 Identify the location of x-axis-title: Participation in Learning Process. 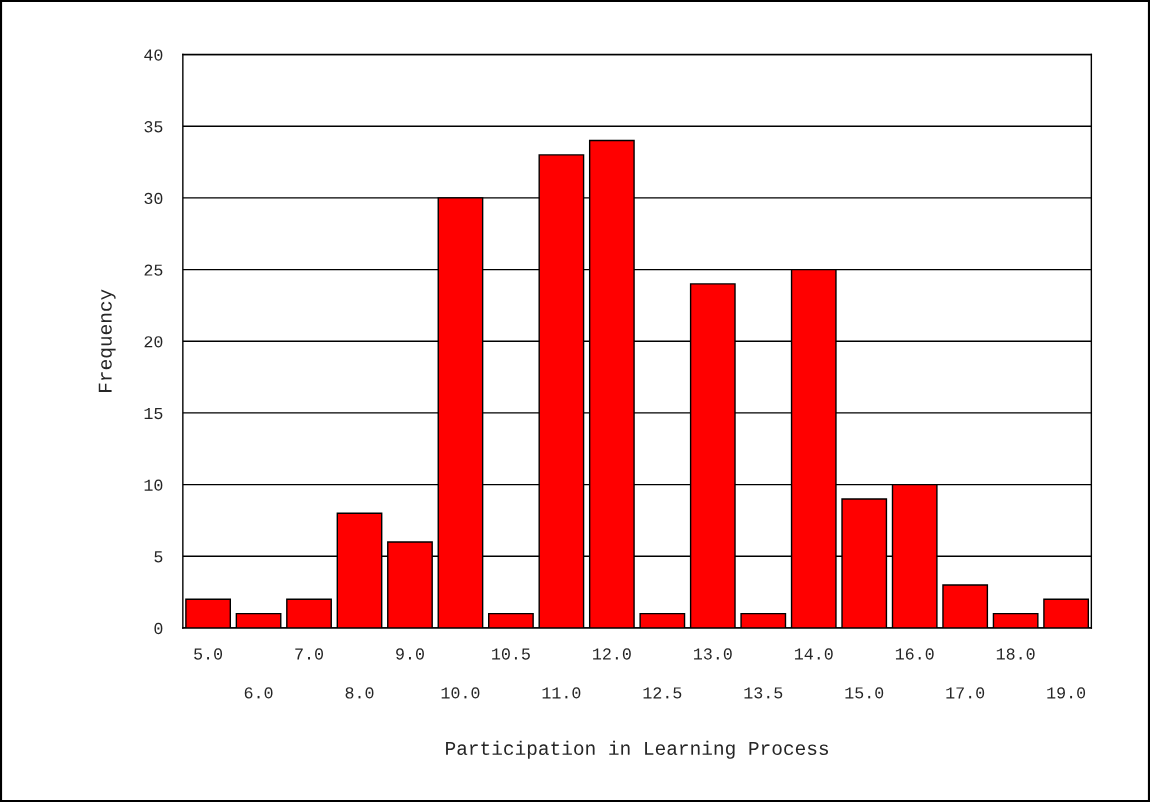
(637, 749).